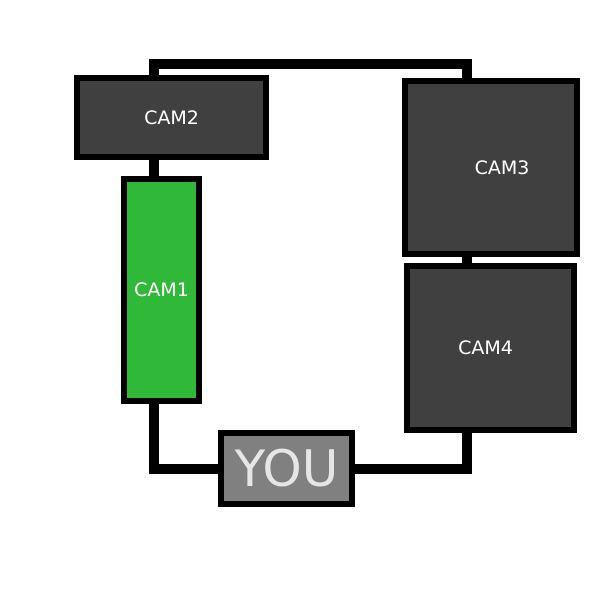  What do you see at coordinates (310, 64) in the screenshot?
I see `wire-top` at bounding box center [310, 64].